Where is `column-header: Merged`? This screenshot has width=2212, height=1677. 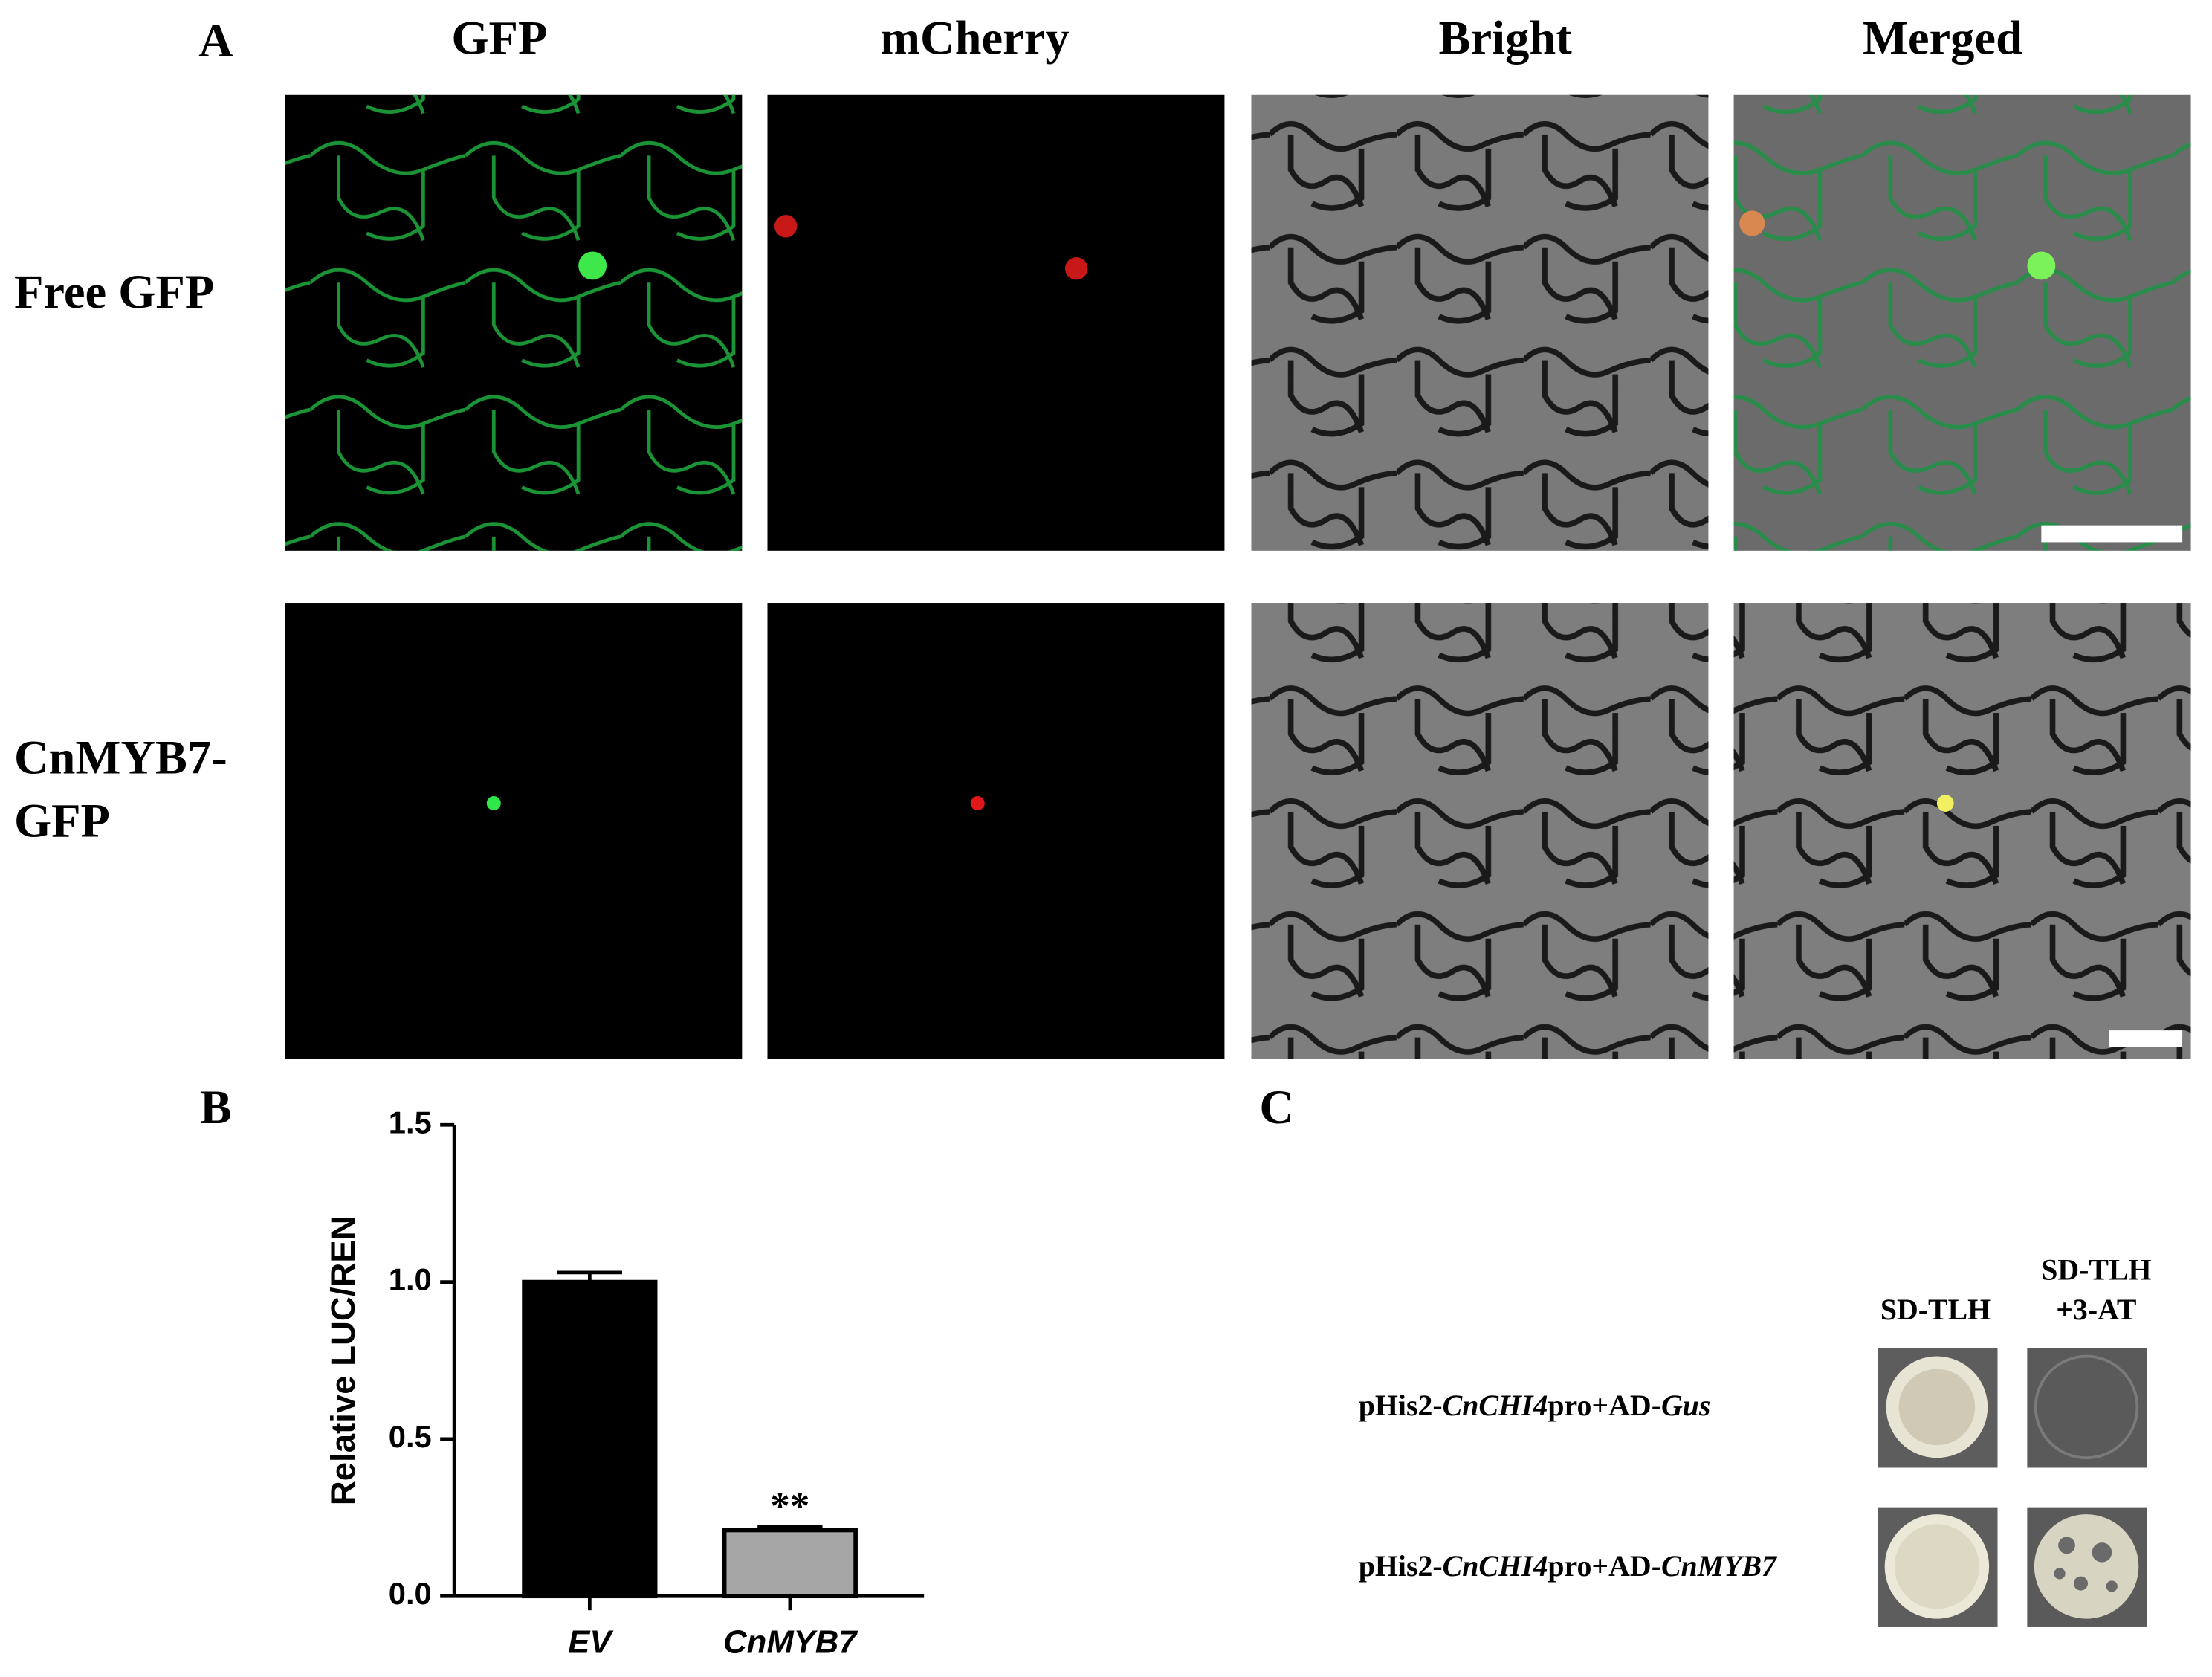 column-header: Merged is located at coordinates (1942, 37).